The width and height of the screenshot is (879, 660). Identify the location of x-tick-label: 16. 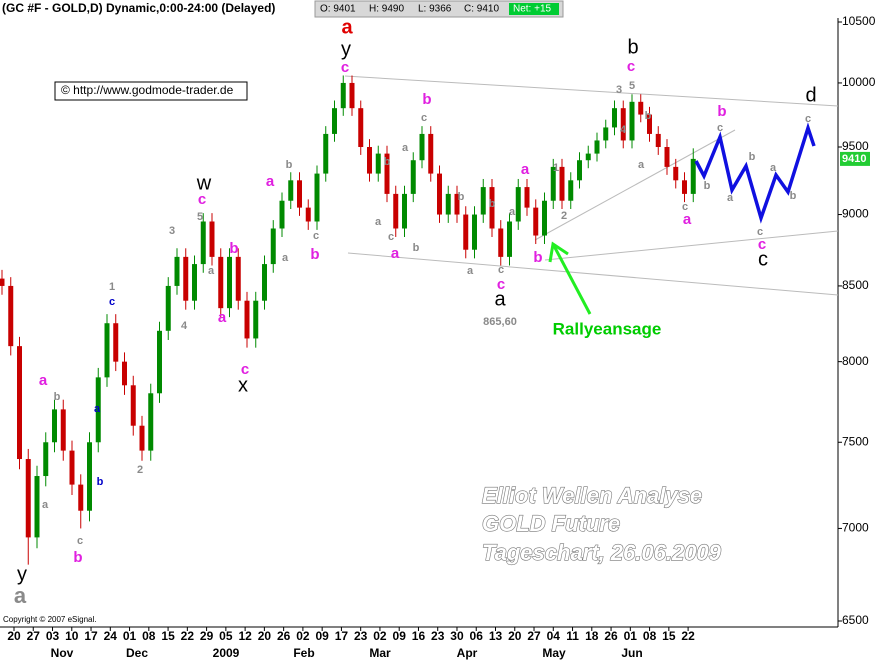
(419, 636).